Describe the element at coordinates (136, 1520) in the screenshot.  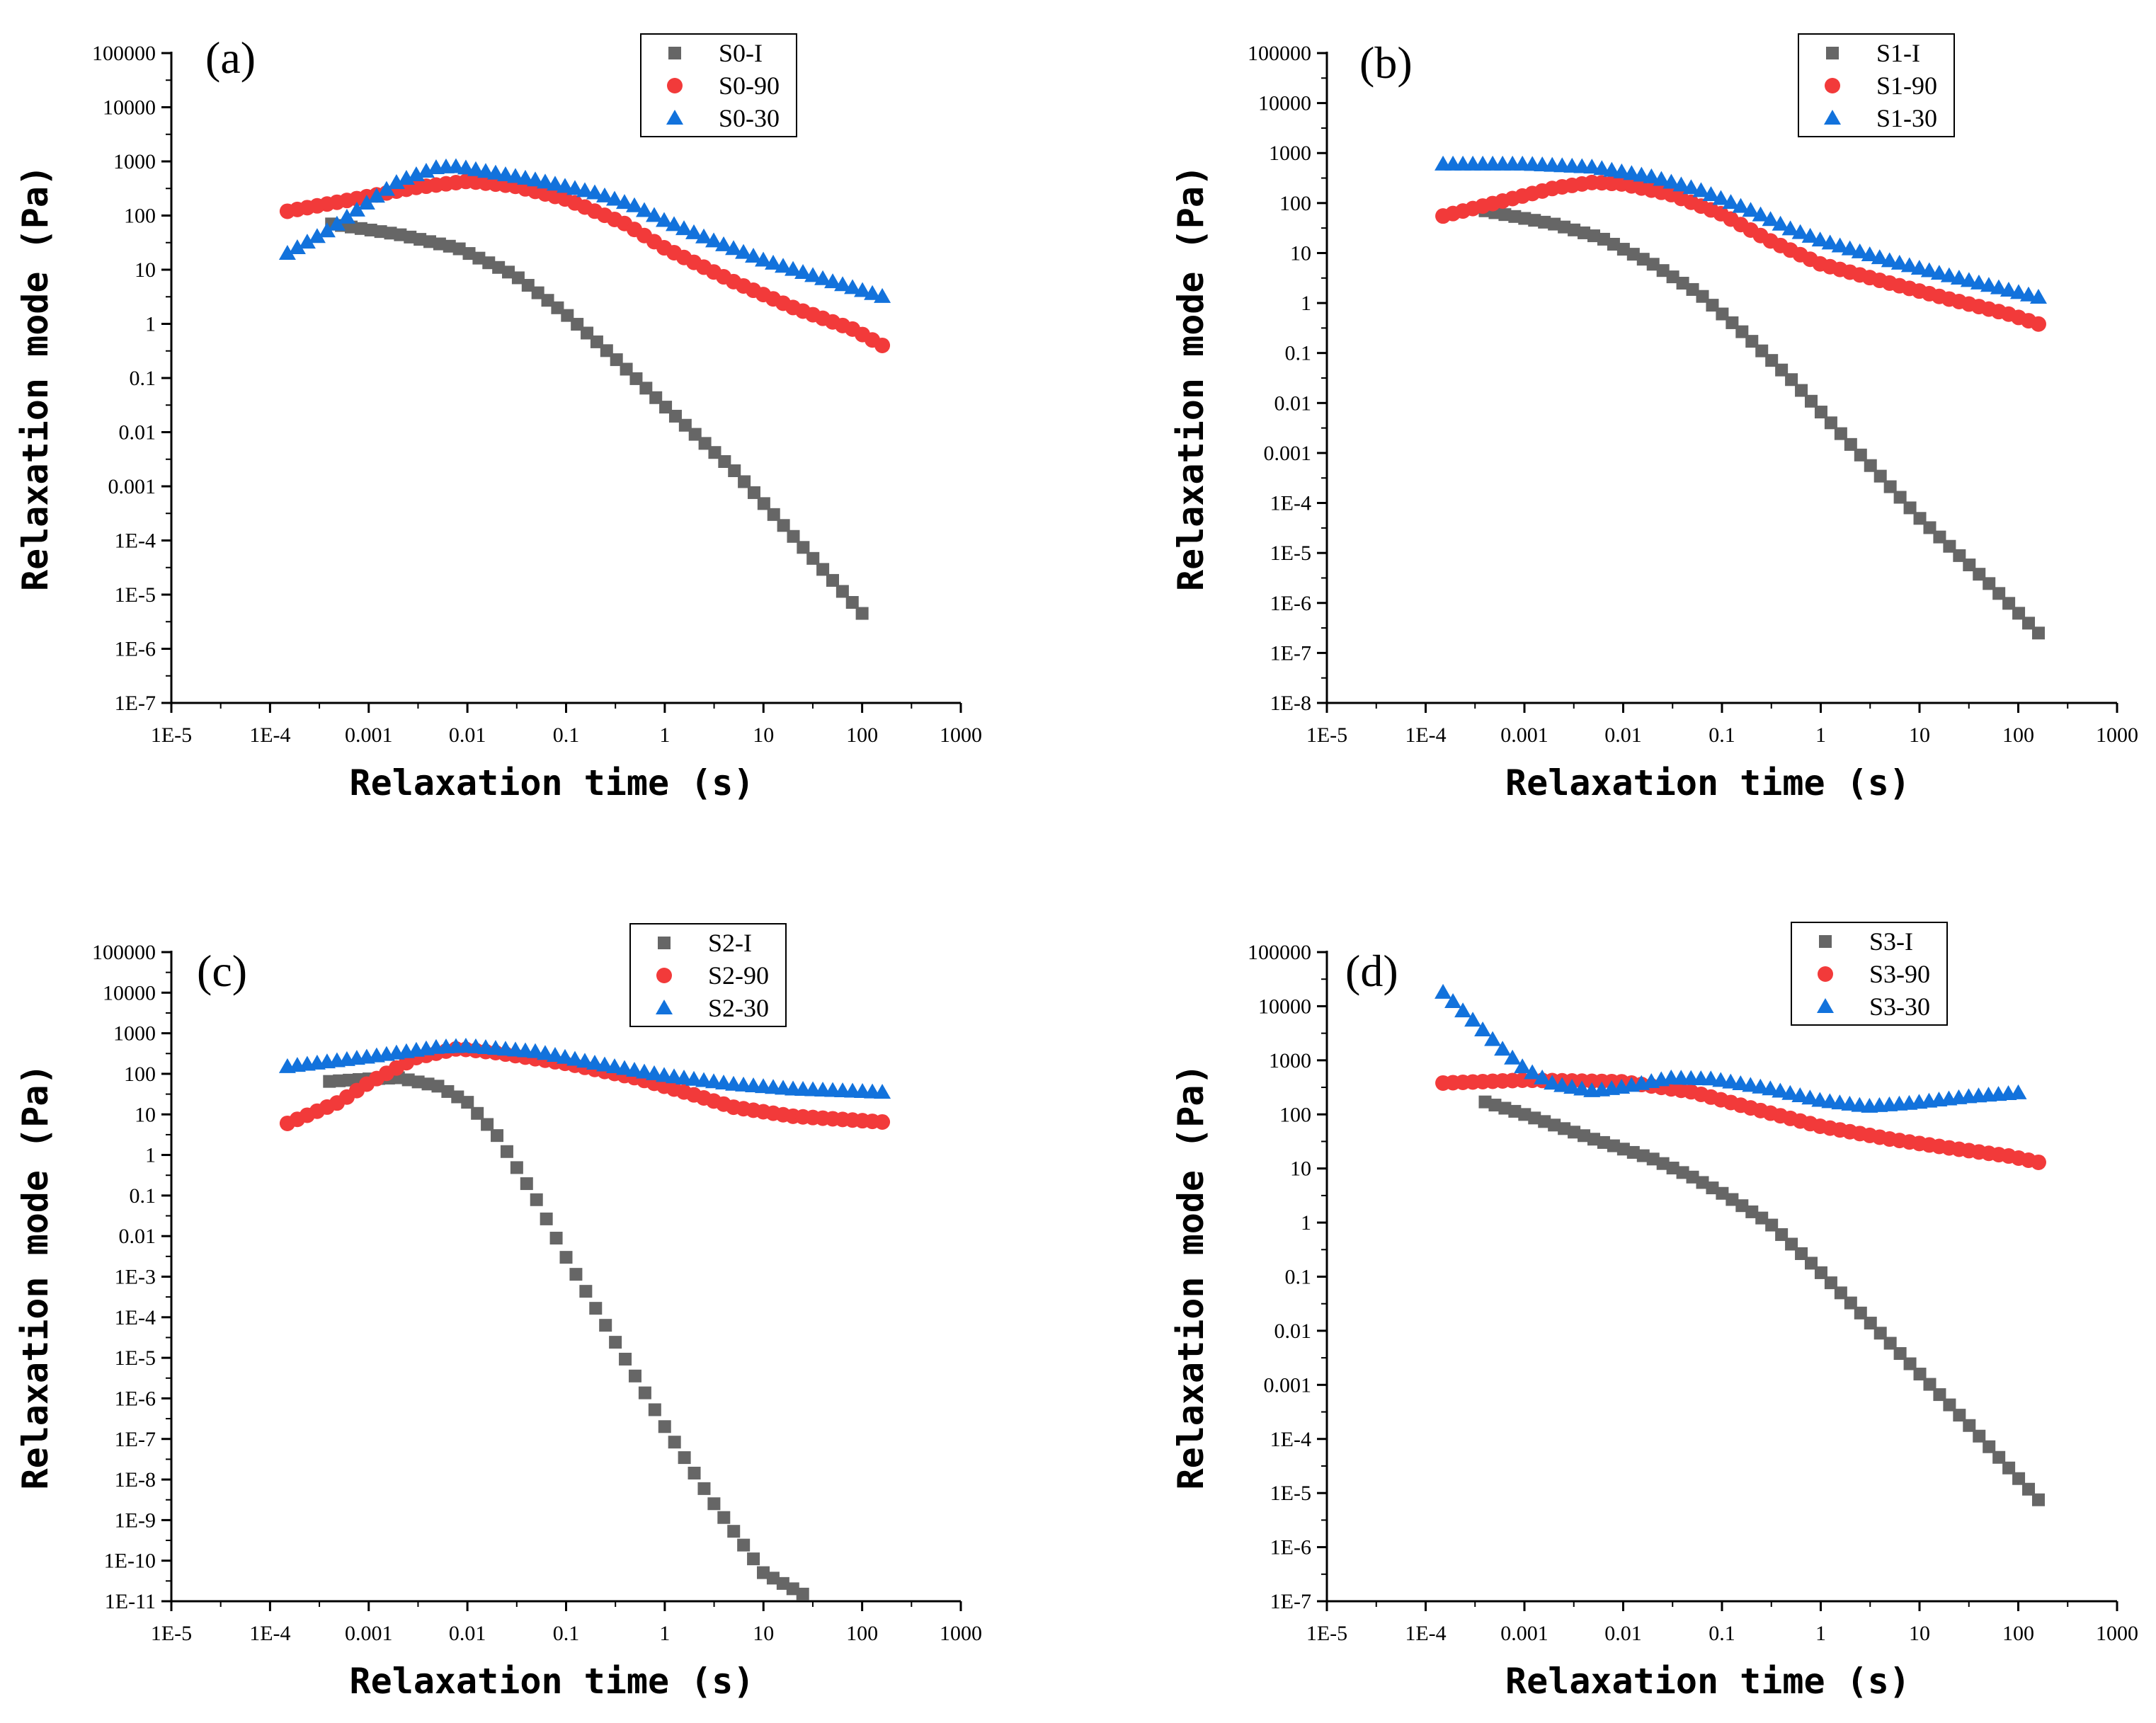
I see `y-tick-label: 1E-9` at that location.